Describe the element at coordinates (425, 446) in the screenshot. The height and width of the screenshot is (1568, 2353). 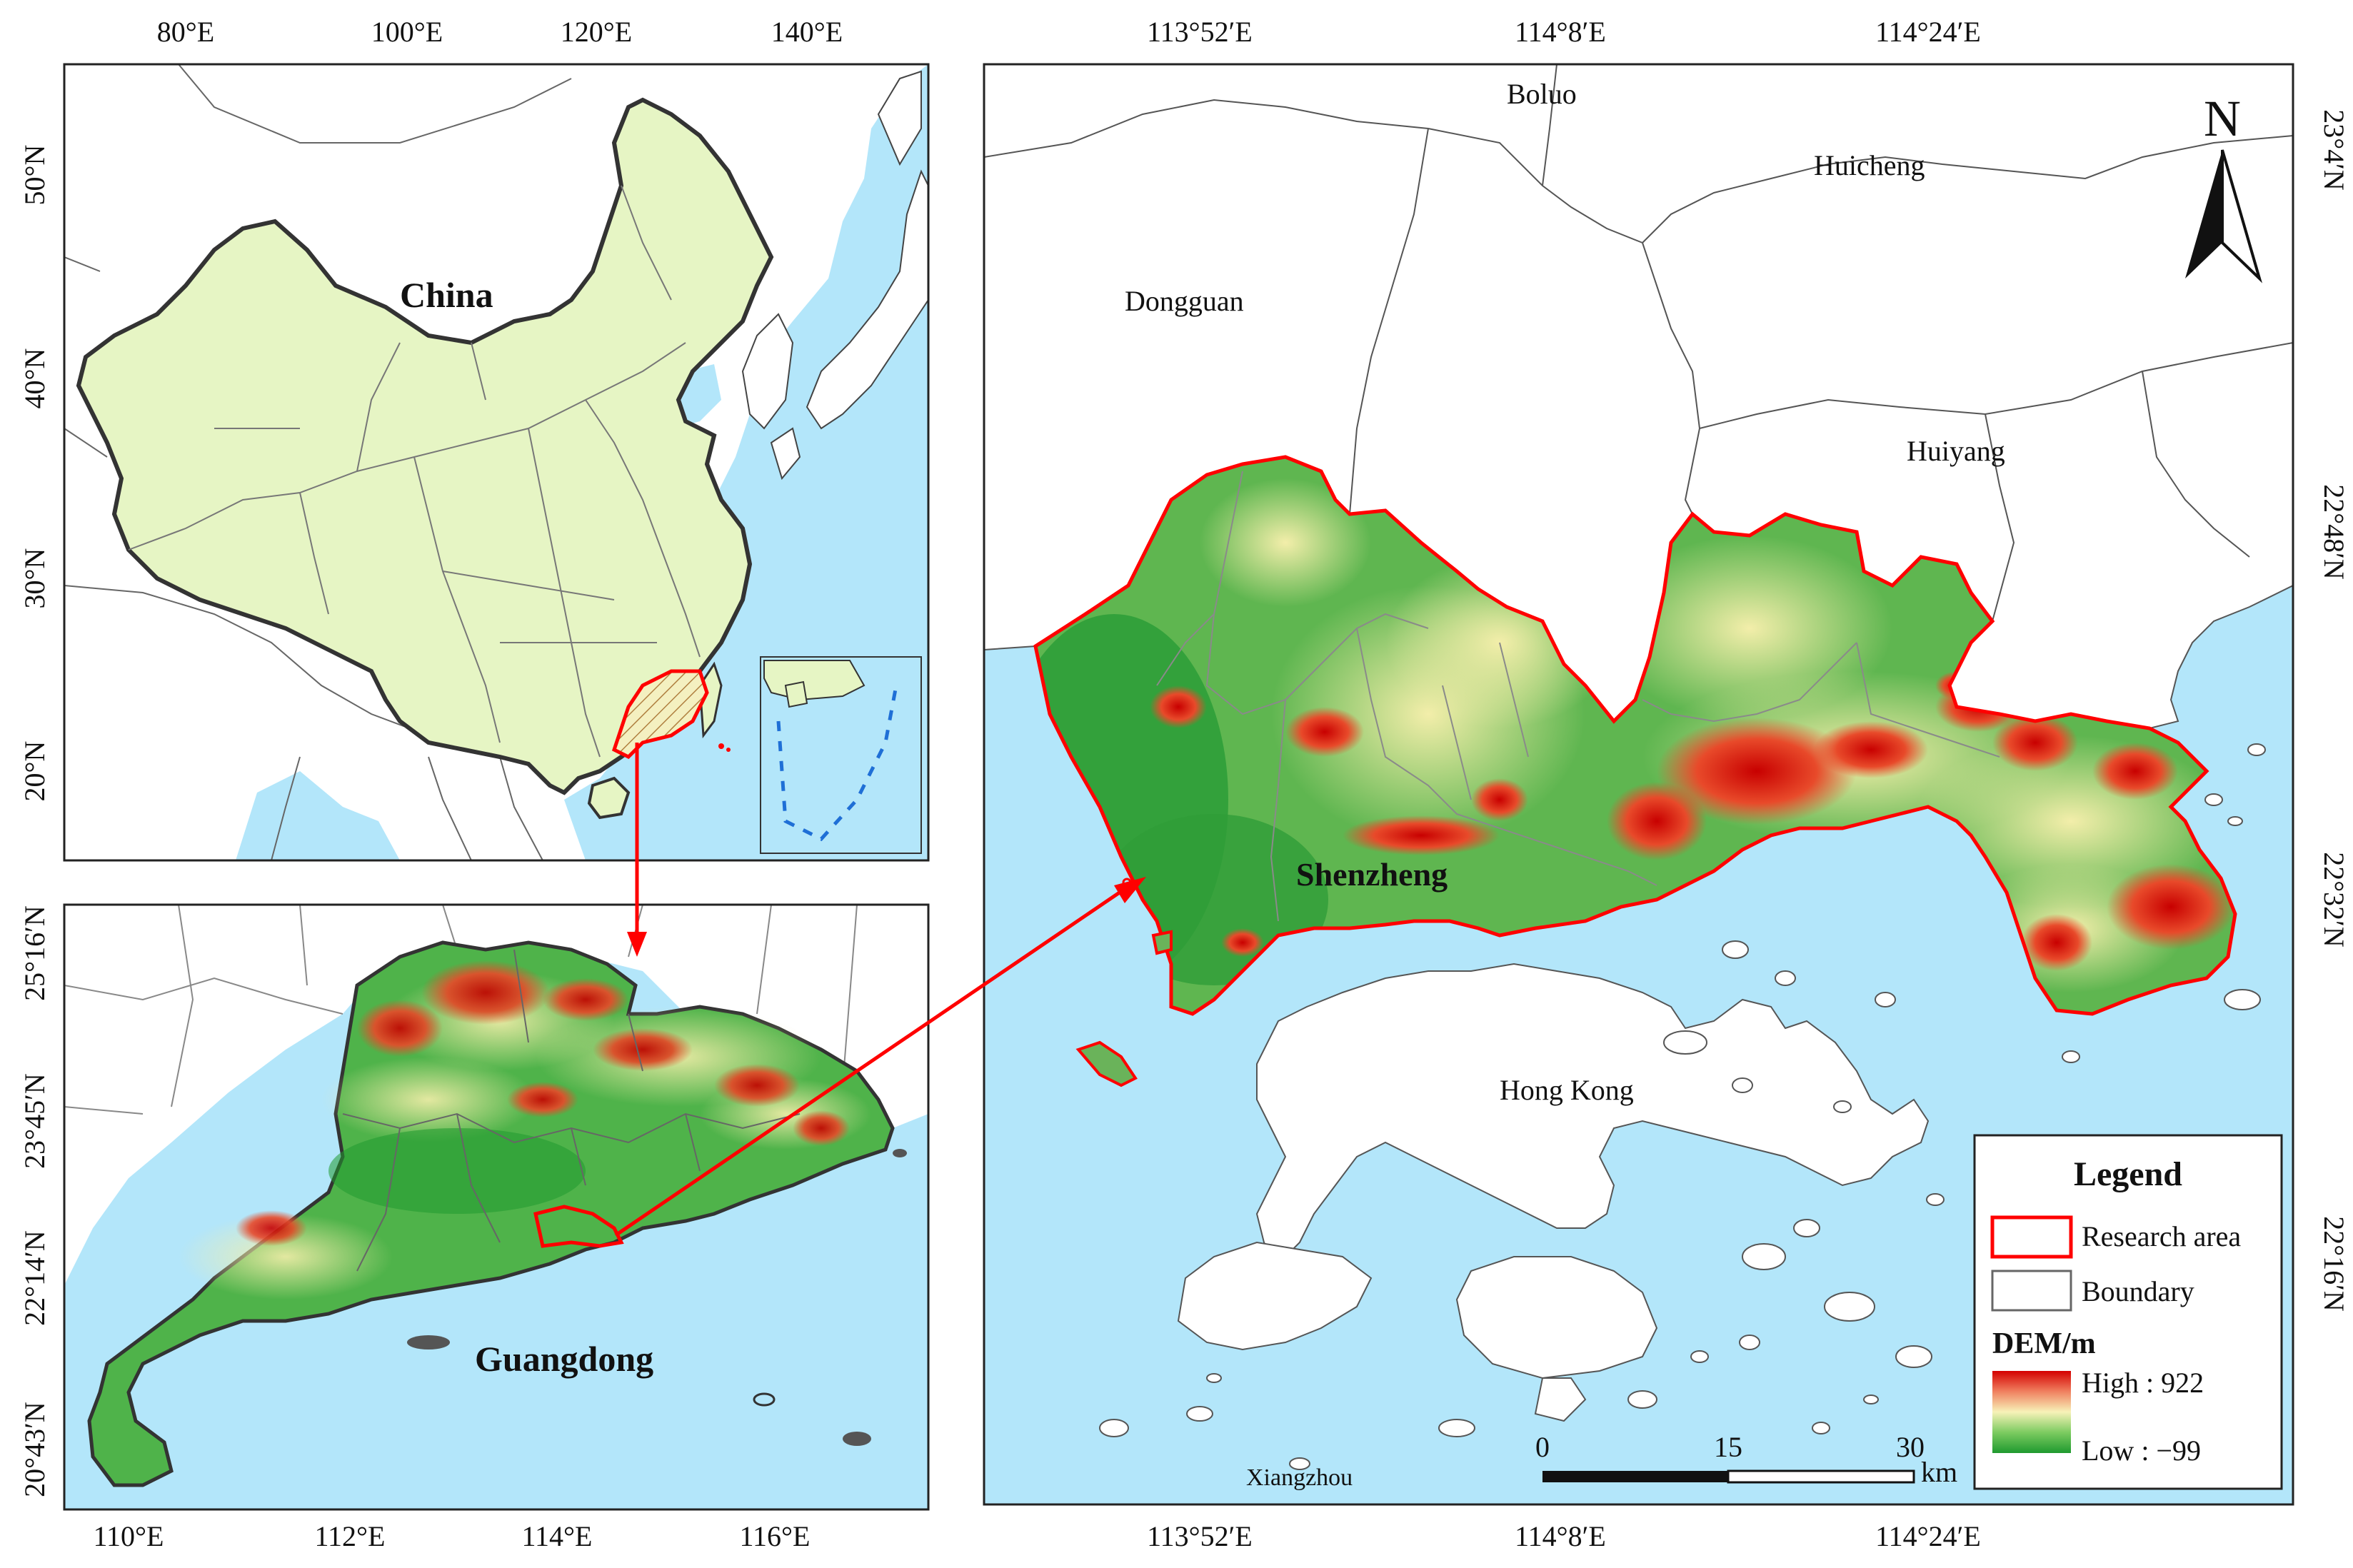
I see `china-landmass` at that location.